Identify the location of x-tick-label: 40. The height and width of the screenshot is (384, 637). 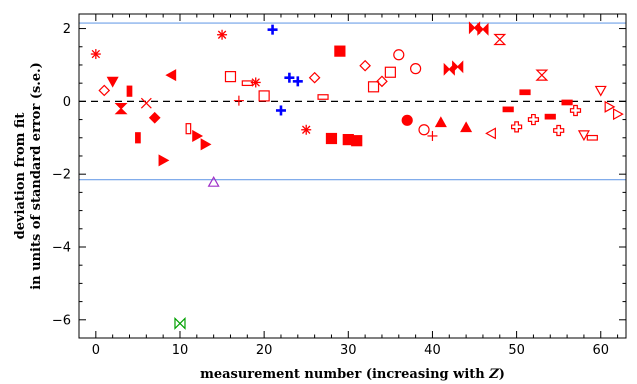
(432, 350).